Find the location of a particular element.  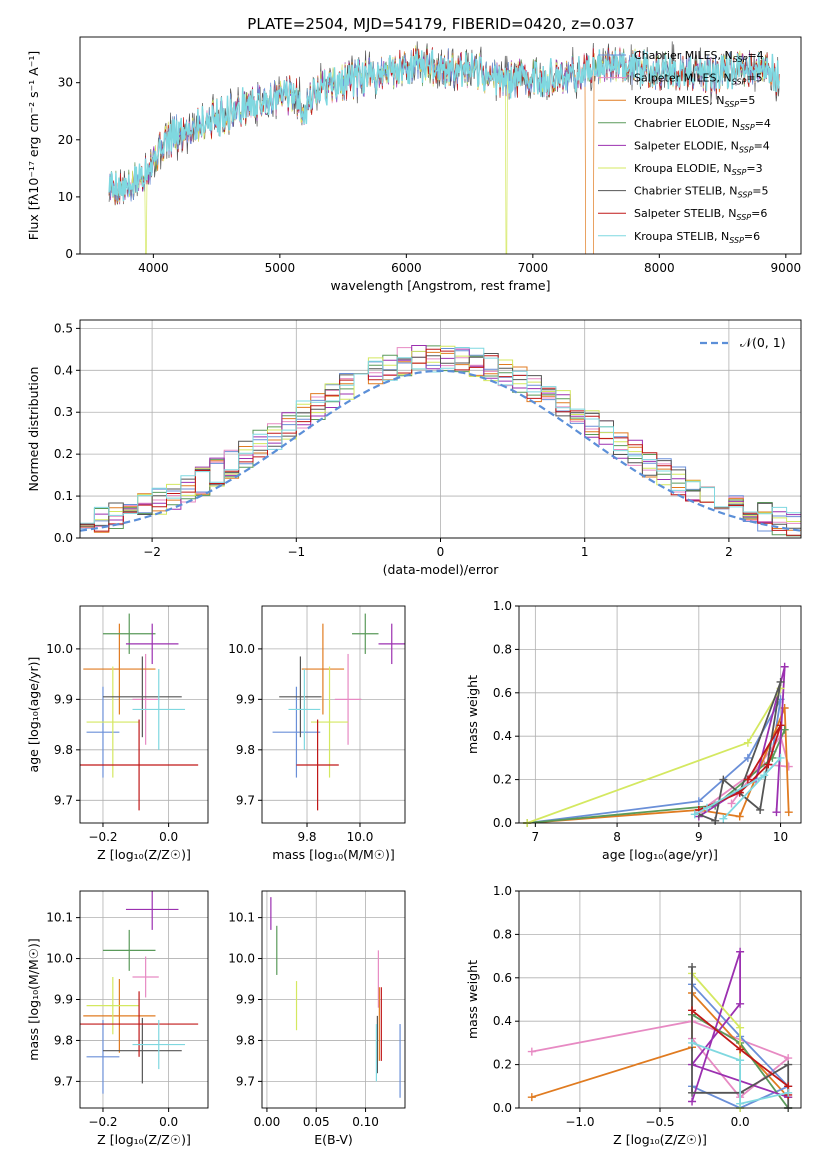

weight-line-kroupa_elodie is located at coordinates (654, 755).